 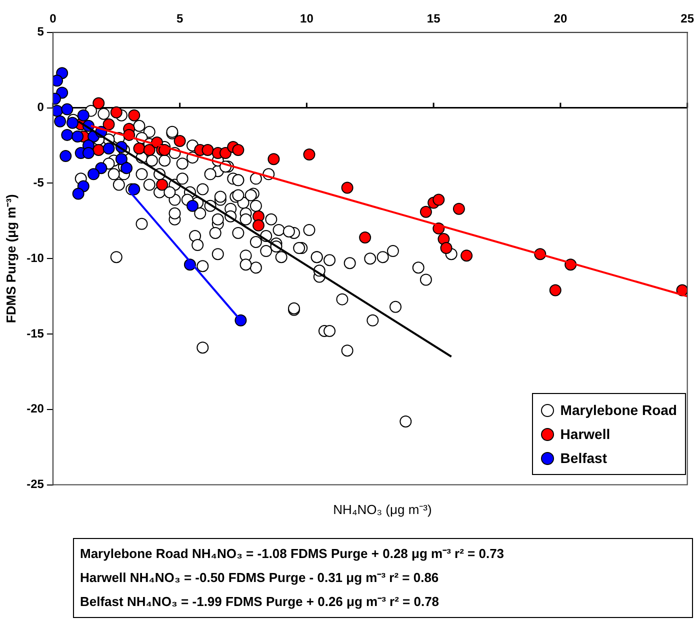 What do you see at coordinates (382, 509) in the screenshot?
I see `x-axis-title: NH₄NO₃ (μg m⁻³)` at bounding box center [382, 509].